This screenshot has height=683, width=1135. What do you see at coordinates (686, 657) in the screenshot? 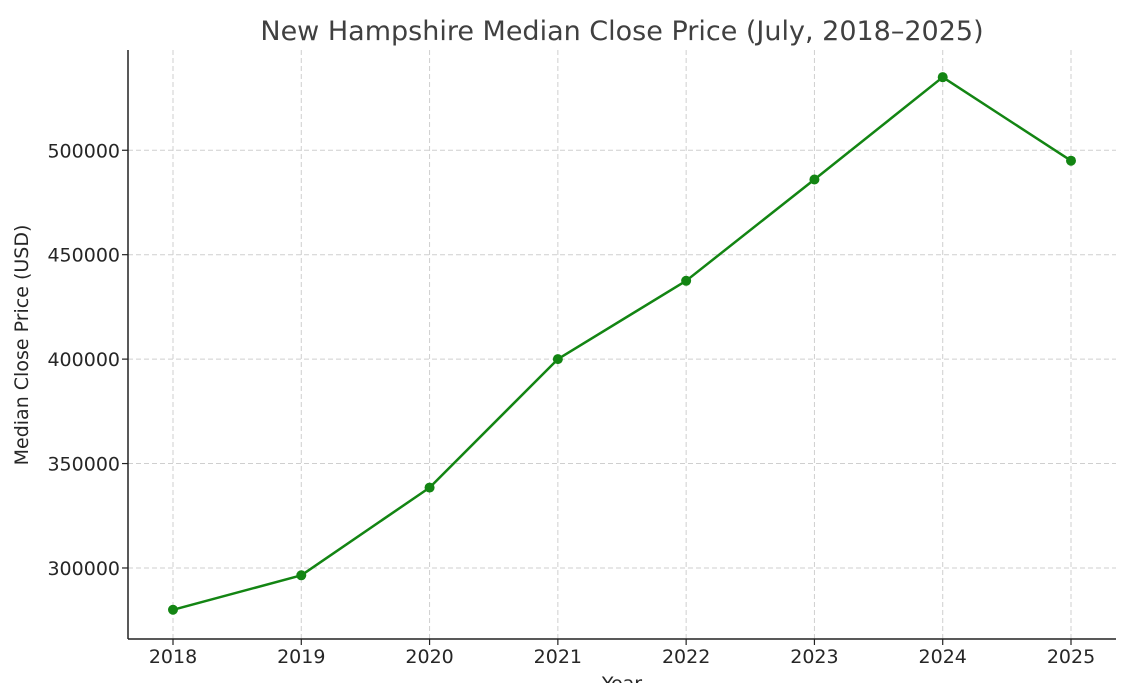
I see `x-tick-label: 2022` at bounding box center [686, 657].